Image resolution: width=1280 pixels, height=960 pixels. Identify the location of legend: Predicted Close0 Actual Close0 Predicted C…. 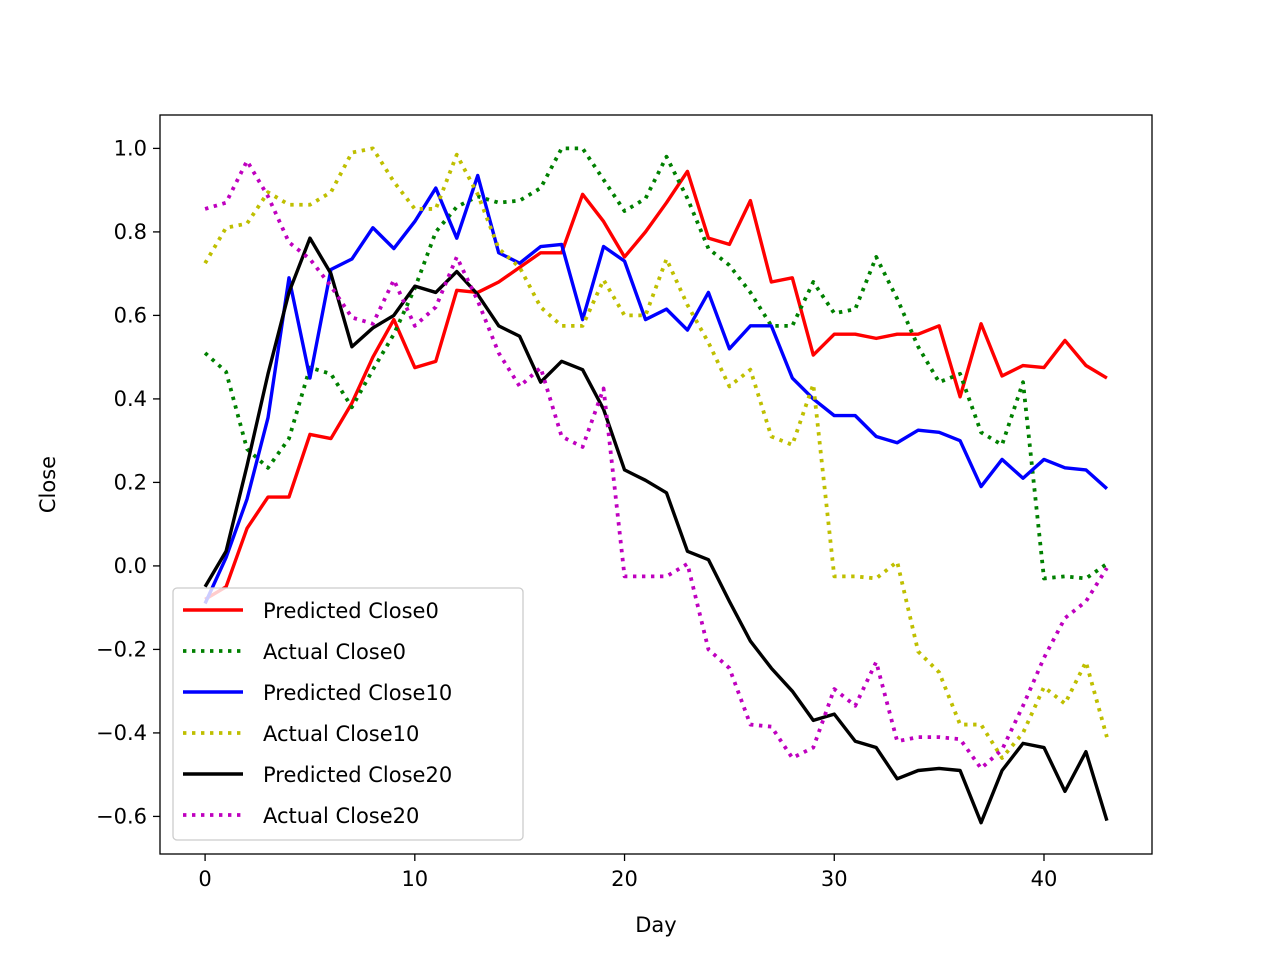
(348, 714).